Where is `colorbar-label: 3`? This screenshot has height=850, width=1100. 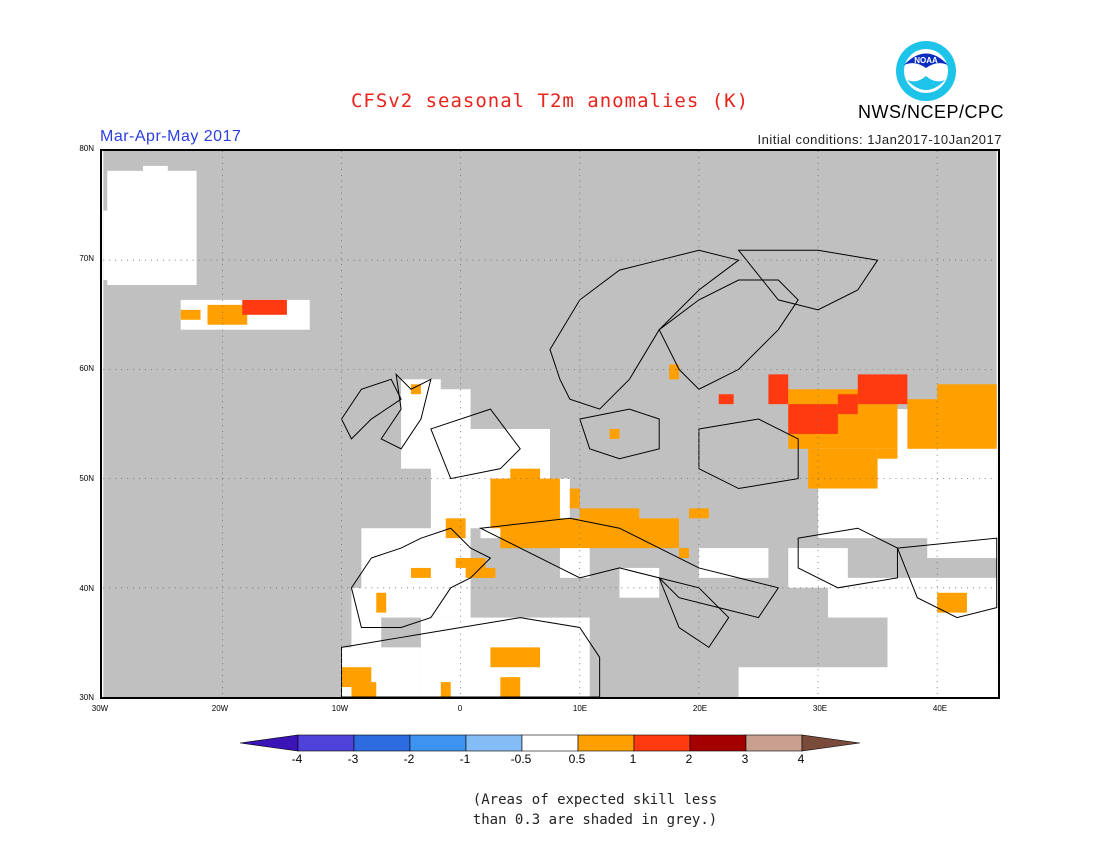 colorbar-label: 3 is located at coordinates (745, 759).